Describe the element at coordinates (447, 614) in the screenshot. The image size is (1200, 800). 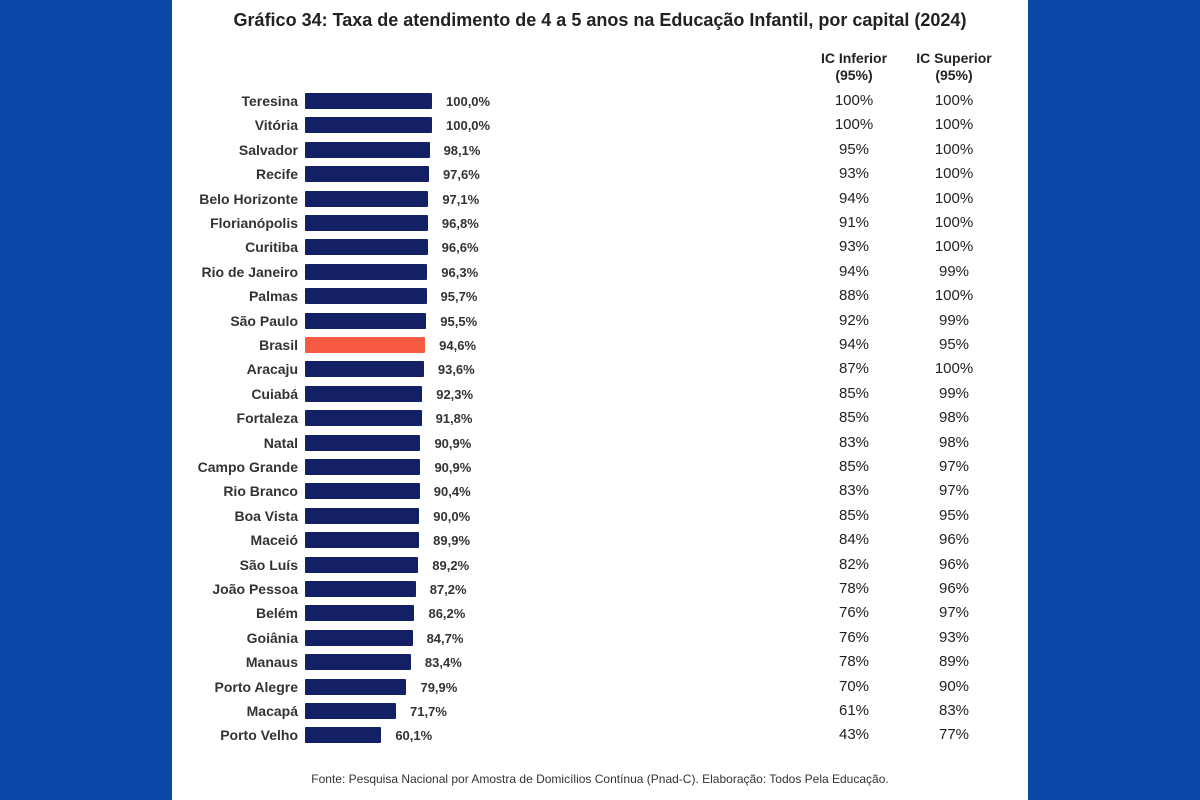
I see `value-label: 86,2%` at that location.